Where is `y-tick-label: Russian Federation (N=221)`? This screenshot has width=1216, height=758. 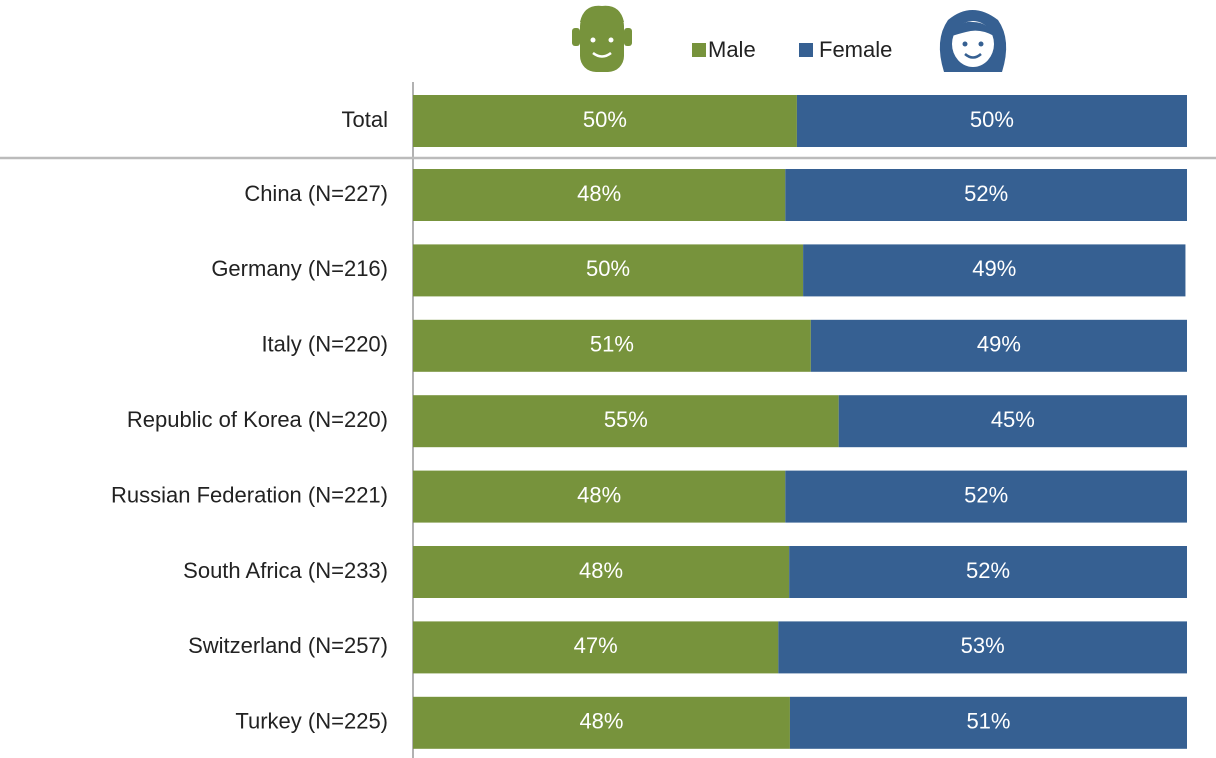
y-tick-label: Russian Federation (N=221) is located at coordinates (249, 494).